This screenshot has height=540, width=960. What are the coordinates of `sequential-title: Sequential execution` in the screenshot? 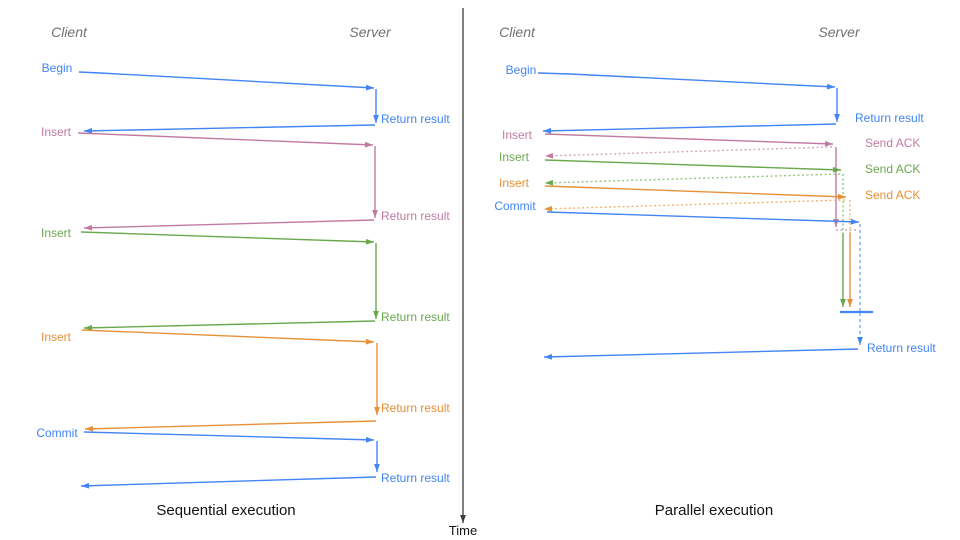 It's located at (226, 510).